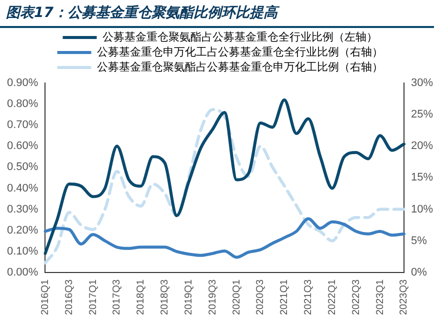  I want to click on y-tick-label: 0.60%, so click(22, 146).